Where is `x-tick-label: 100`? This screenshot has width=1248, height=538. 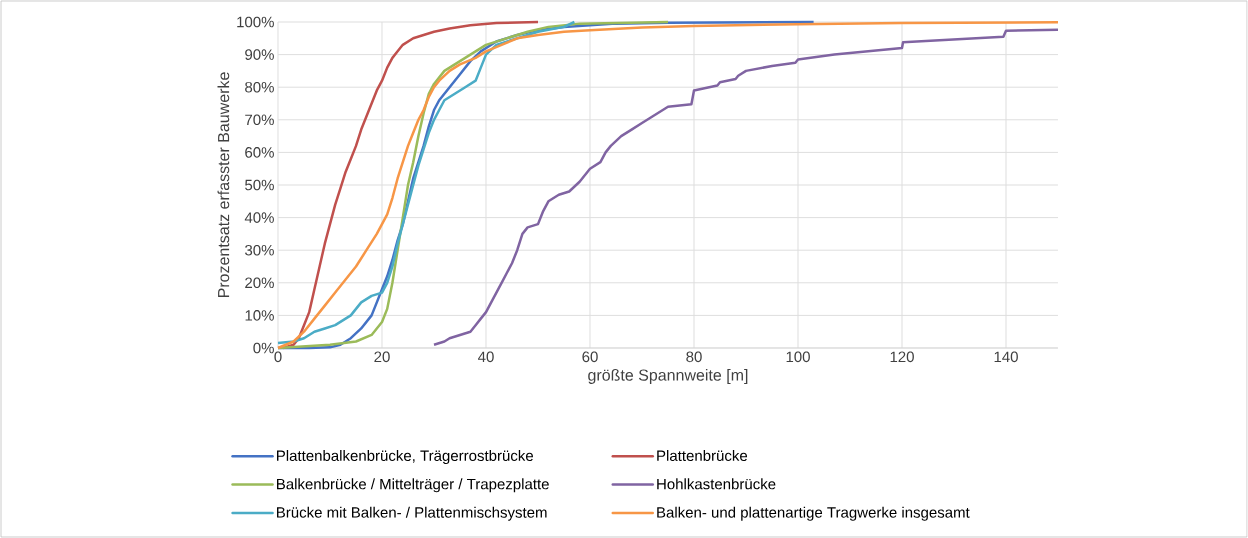 x-tick-label: 100 is located at coordinates (798, 357).